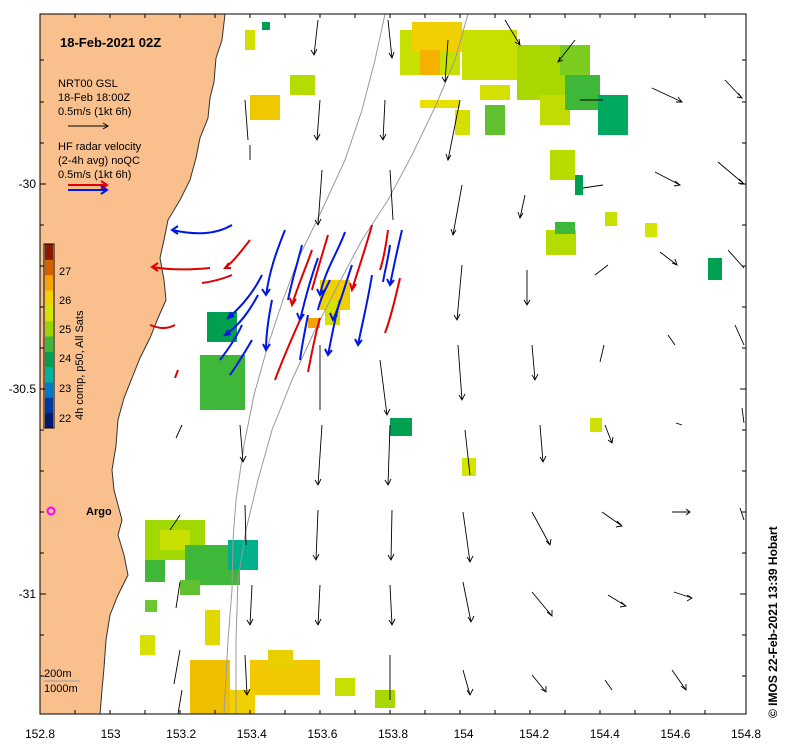 This screenshot has height=750, width=789. Describe the element at coordinates (94, 98) in the screenshot. I see `gsl-legend-date: 18-Feb 18:00Z` at that location.